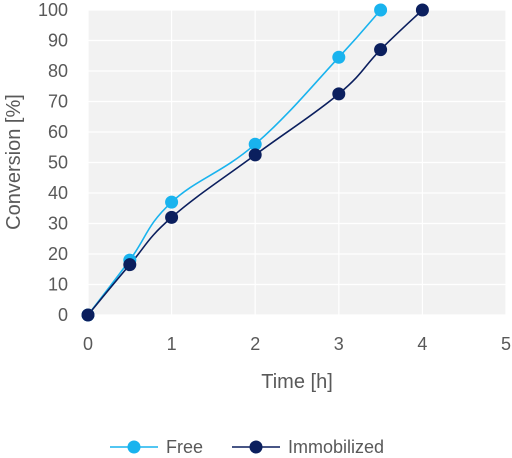 The width and height of the screenshot is (512, 458). Describe the element at coordinates (247, 447) in the screenshot. I see `legend: Free Immobilized` at that location.